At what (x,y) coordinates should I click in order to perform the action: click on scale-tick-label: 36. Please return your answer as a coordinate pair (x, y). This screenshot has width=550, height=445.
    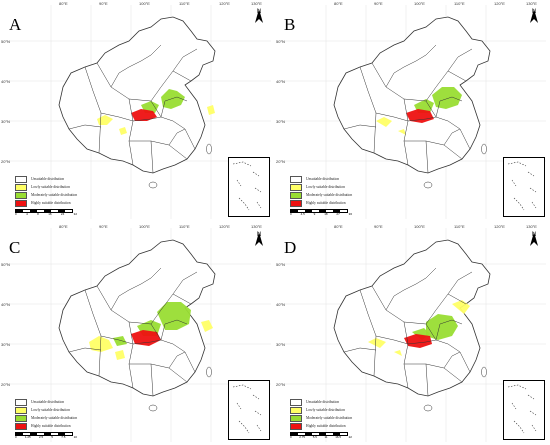
    Looking at the image, I should click on (350, 214).